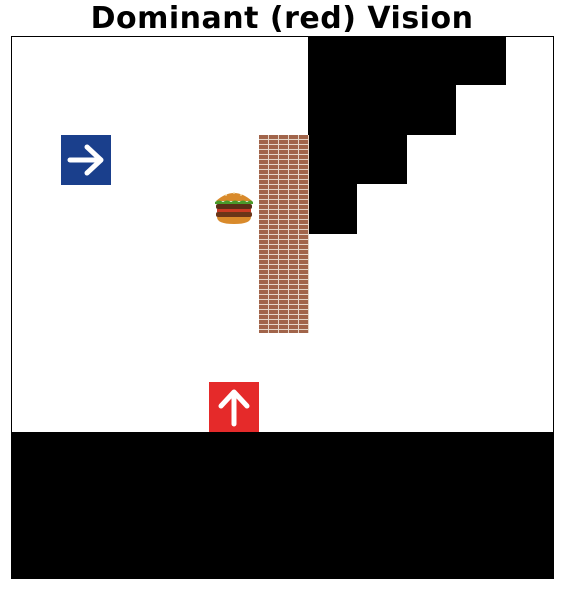 Image resolution: width=564 pixels, height=590 pixels. Describe the element at coordinates (234, 208) in the screenshot. I see `burger-icon` at that location.